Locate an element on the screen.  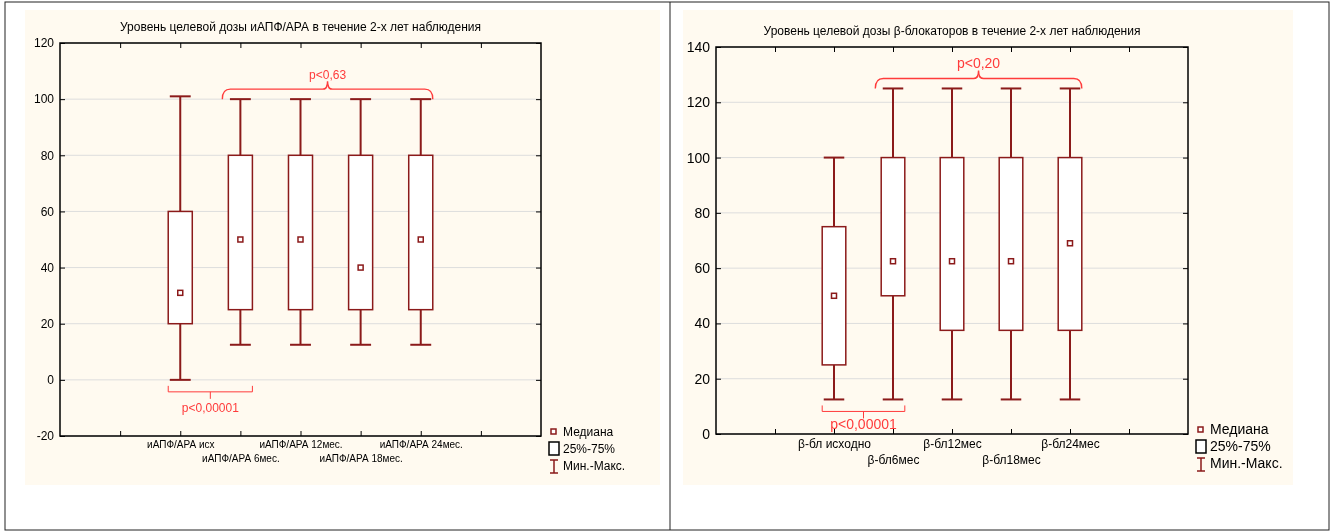
annotation: p<0,20 is located at coordinates (978, 63).